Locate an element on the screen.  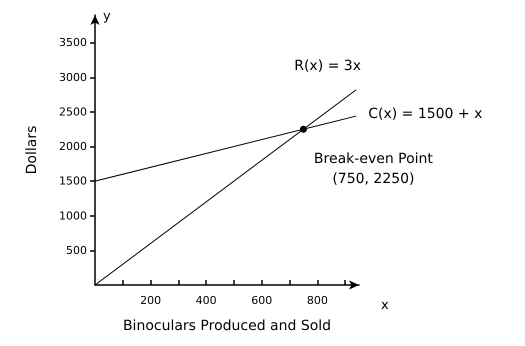
y-tick-label: 3000 is located at coordinates (73, 77).